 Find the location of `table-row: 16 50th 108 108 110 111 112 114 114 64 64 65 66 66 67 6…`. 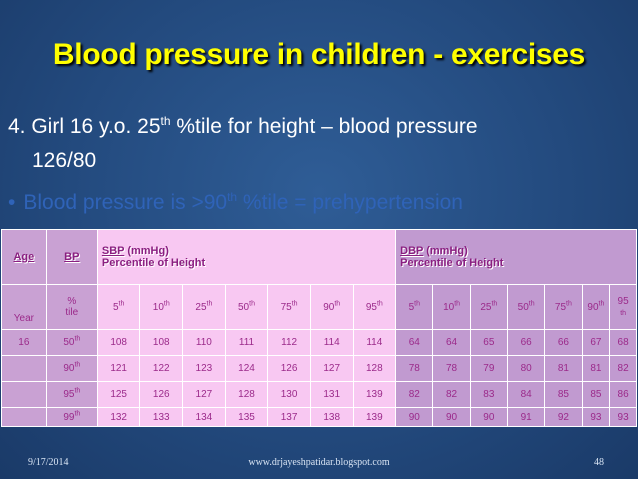

table-row: 16 50th 108 108 110 111 112 114 114 64 64 65 66 66 67 6… is located at coordinates (319, 342).